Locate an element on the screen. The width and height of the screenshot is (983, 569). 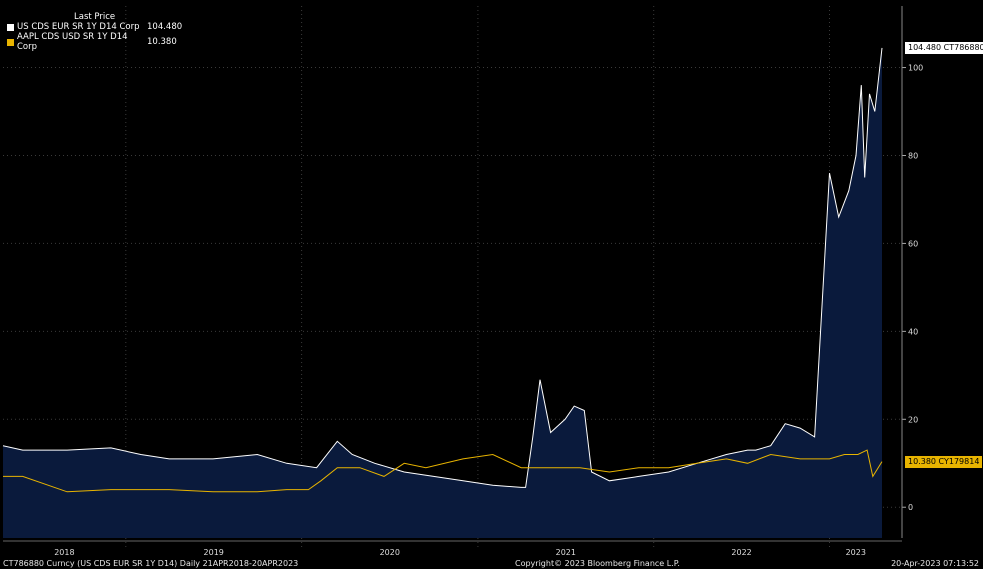
last-price-tag-yellow: 10.380 CY179814 is located at coordinates (944, 461).